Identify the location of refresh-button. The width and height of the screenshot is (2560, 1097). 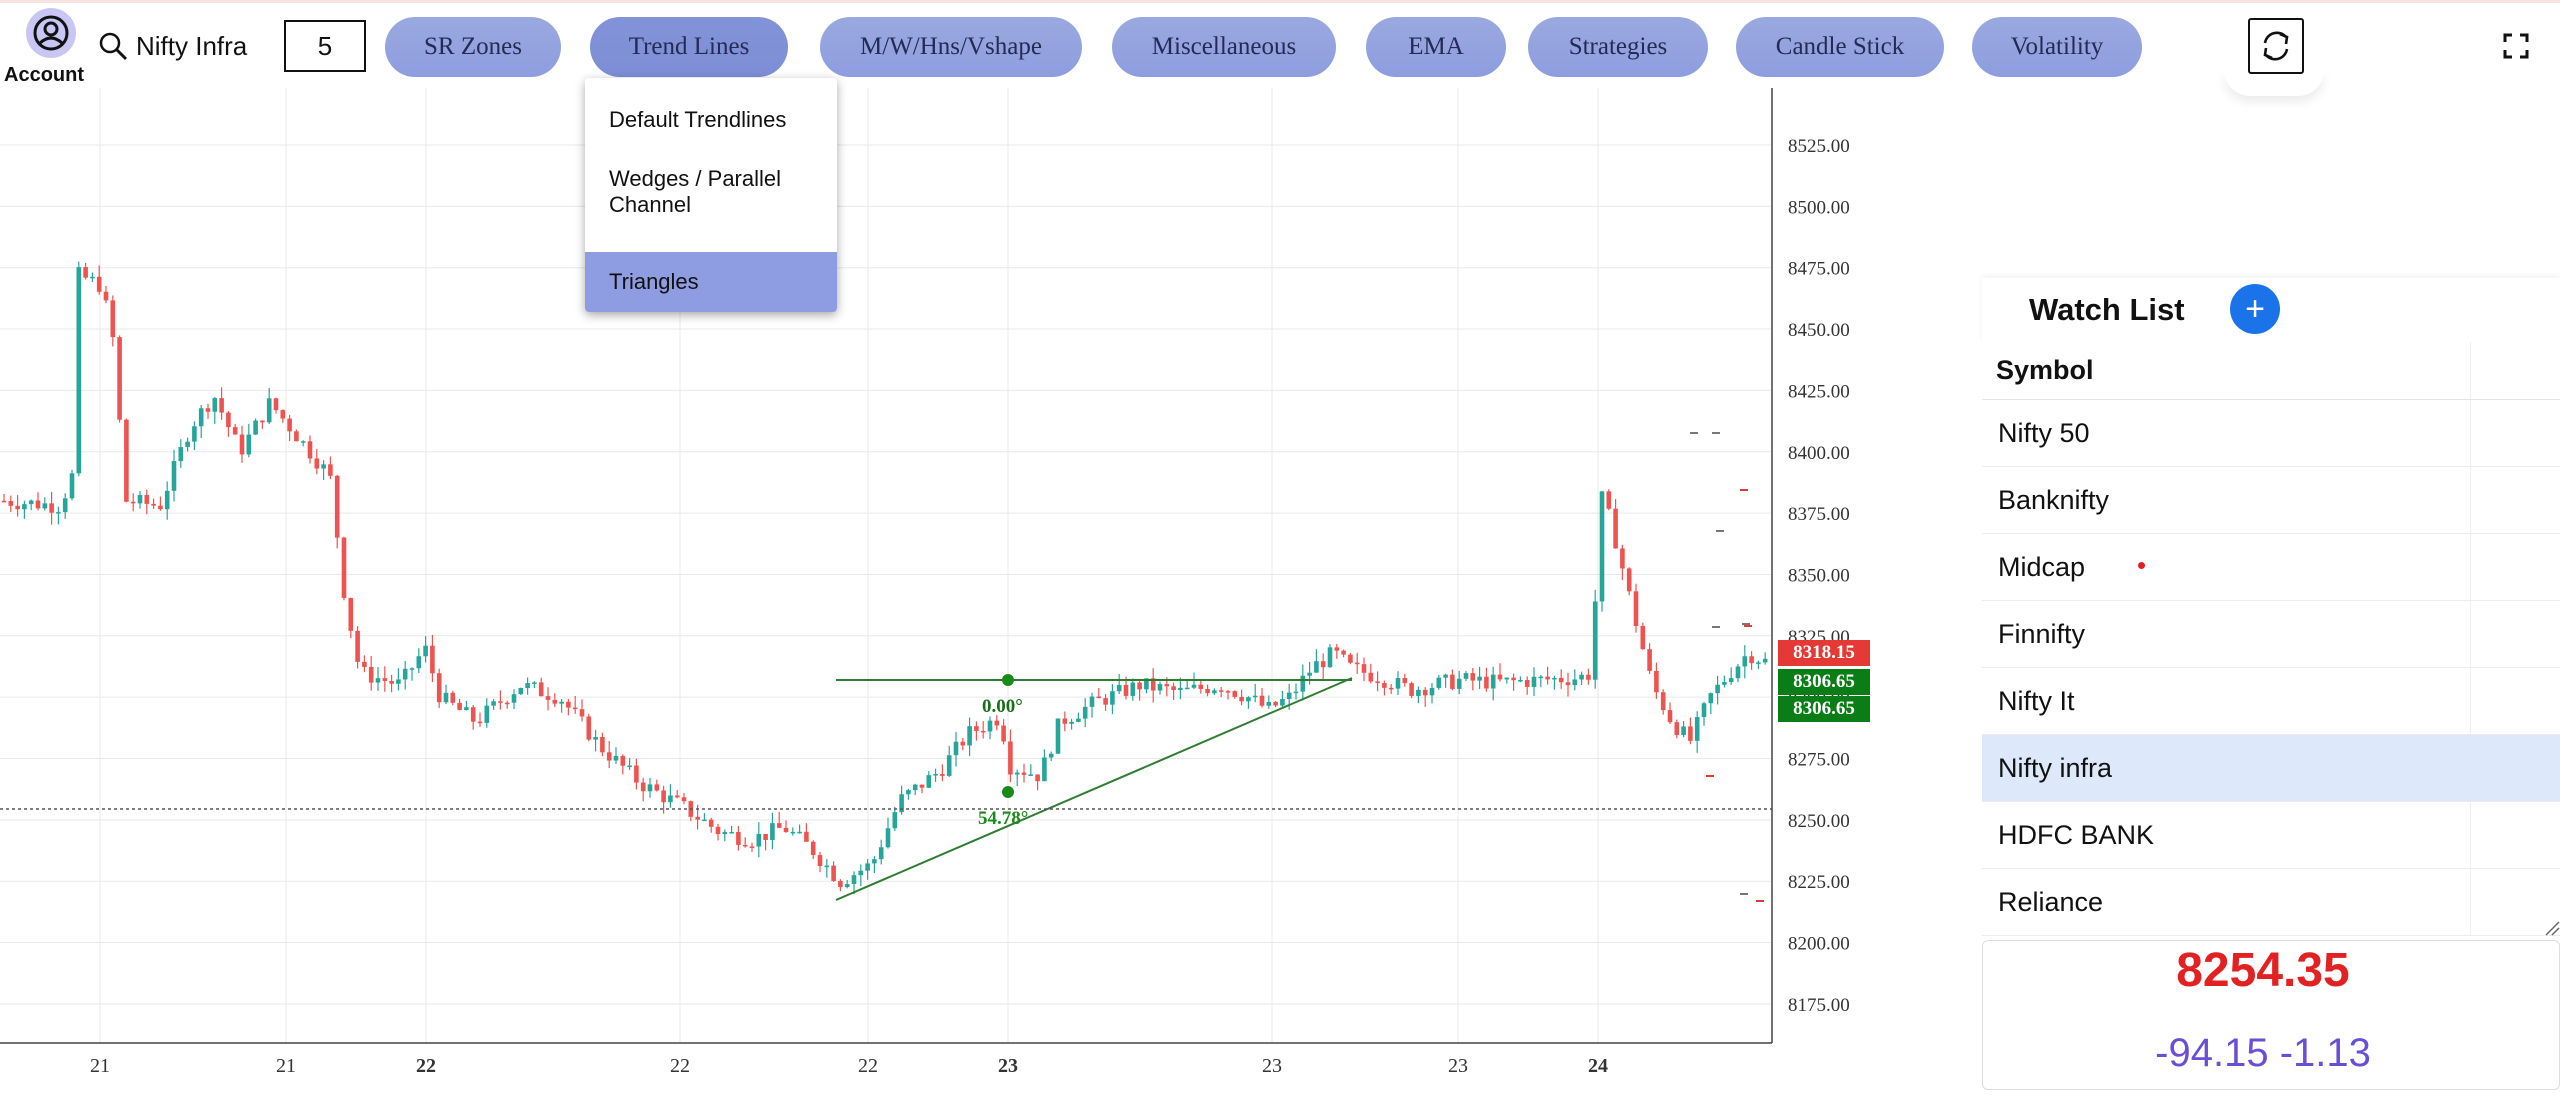
(2276, 46).